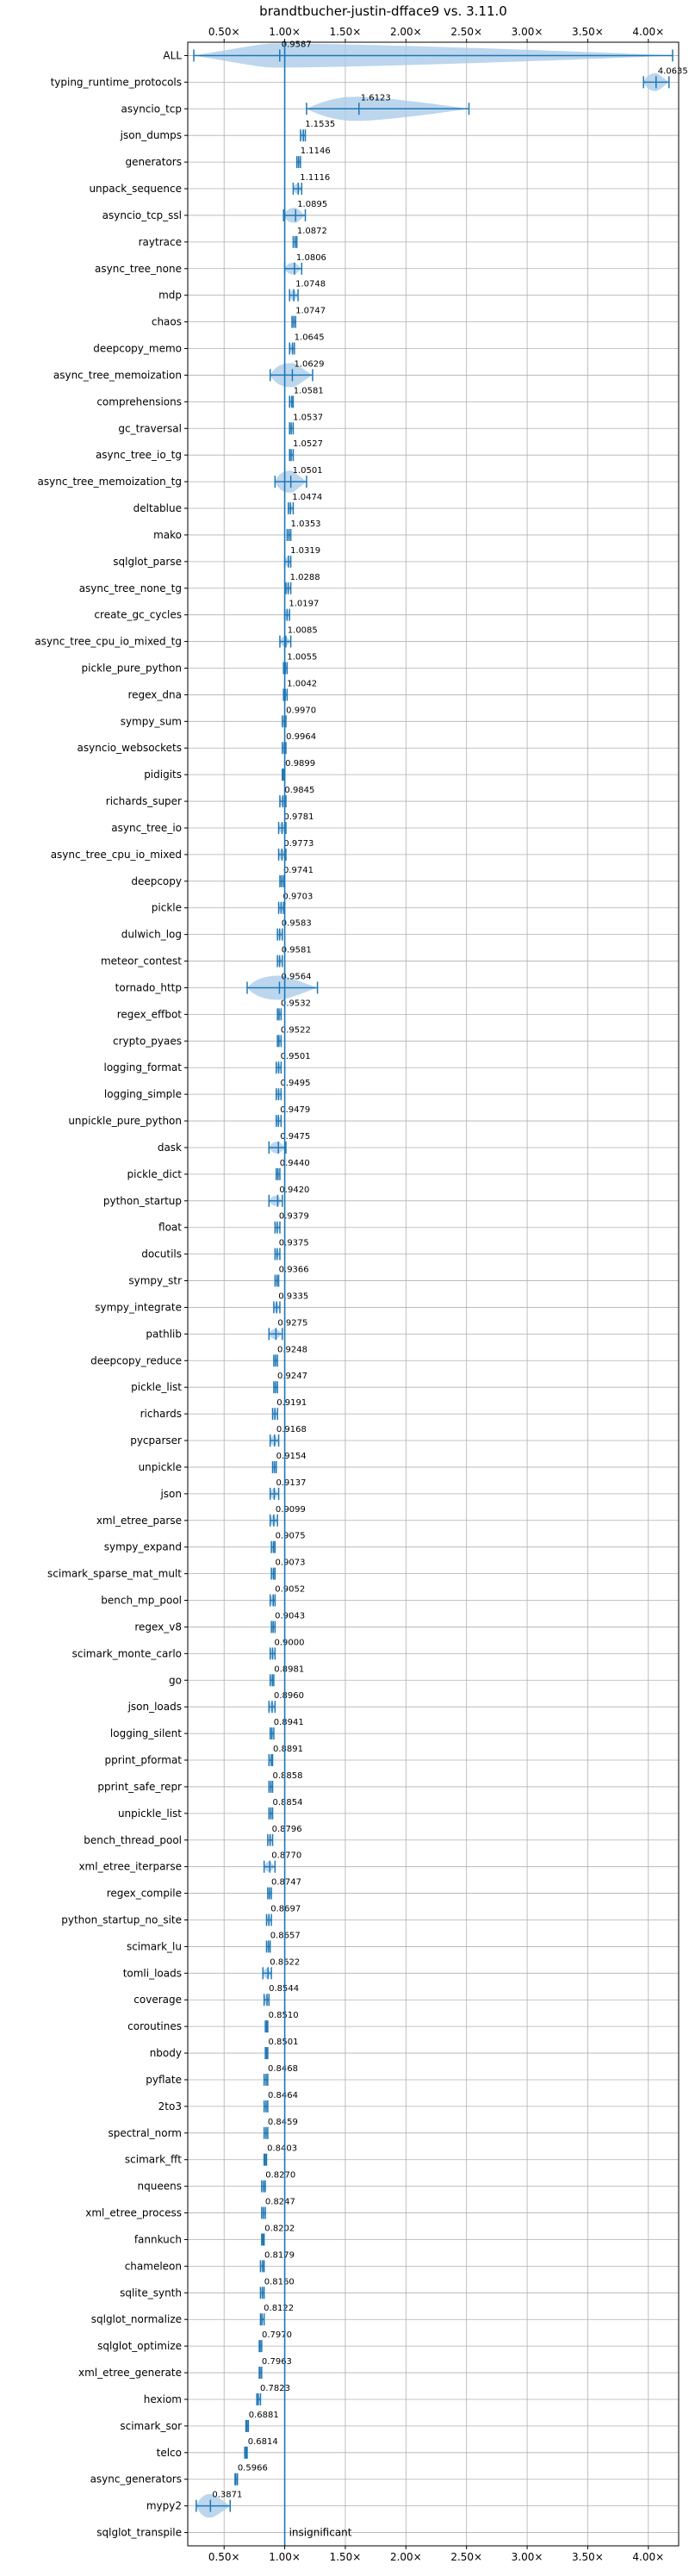  I want to click on data-label: 0.7970, so click(277, 2335).